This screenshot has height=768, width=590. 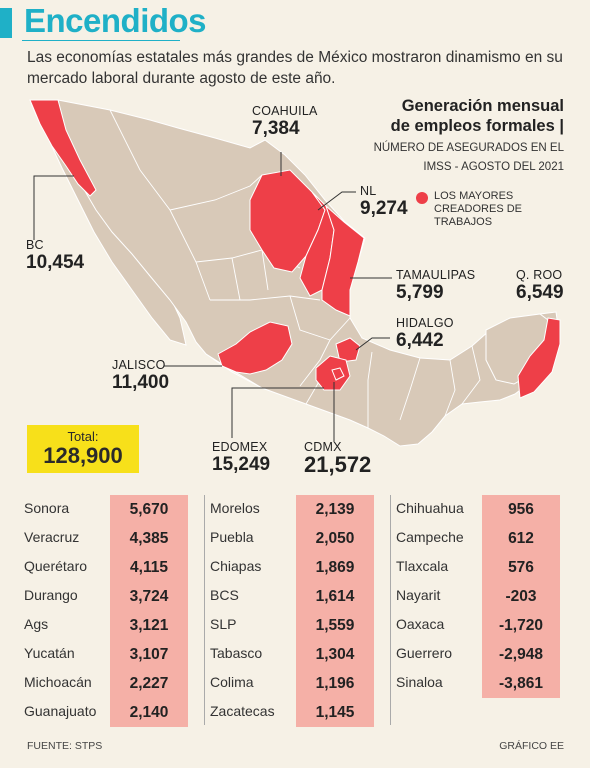 What do you see at coordinates (291, 625) in the screenshot?
I see `table-row: SLP 1,559` at bounding box center [291, 625].